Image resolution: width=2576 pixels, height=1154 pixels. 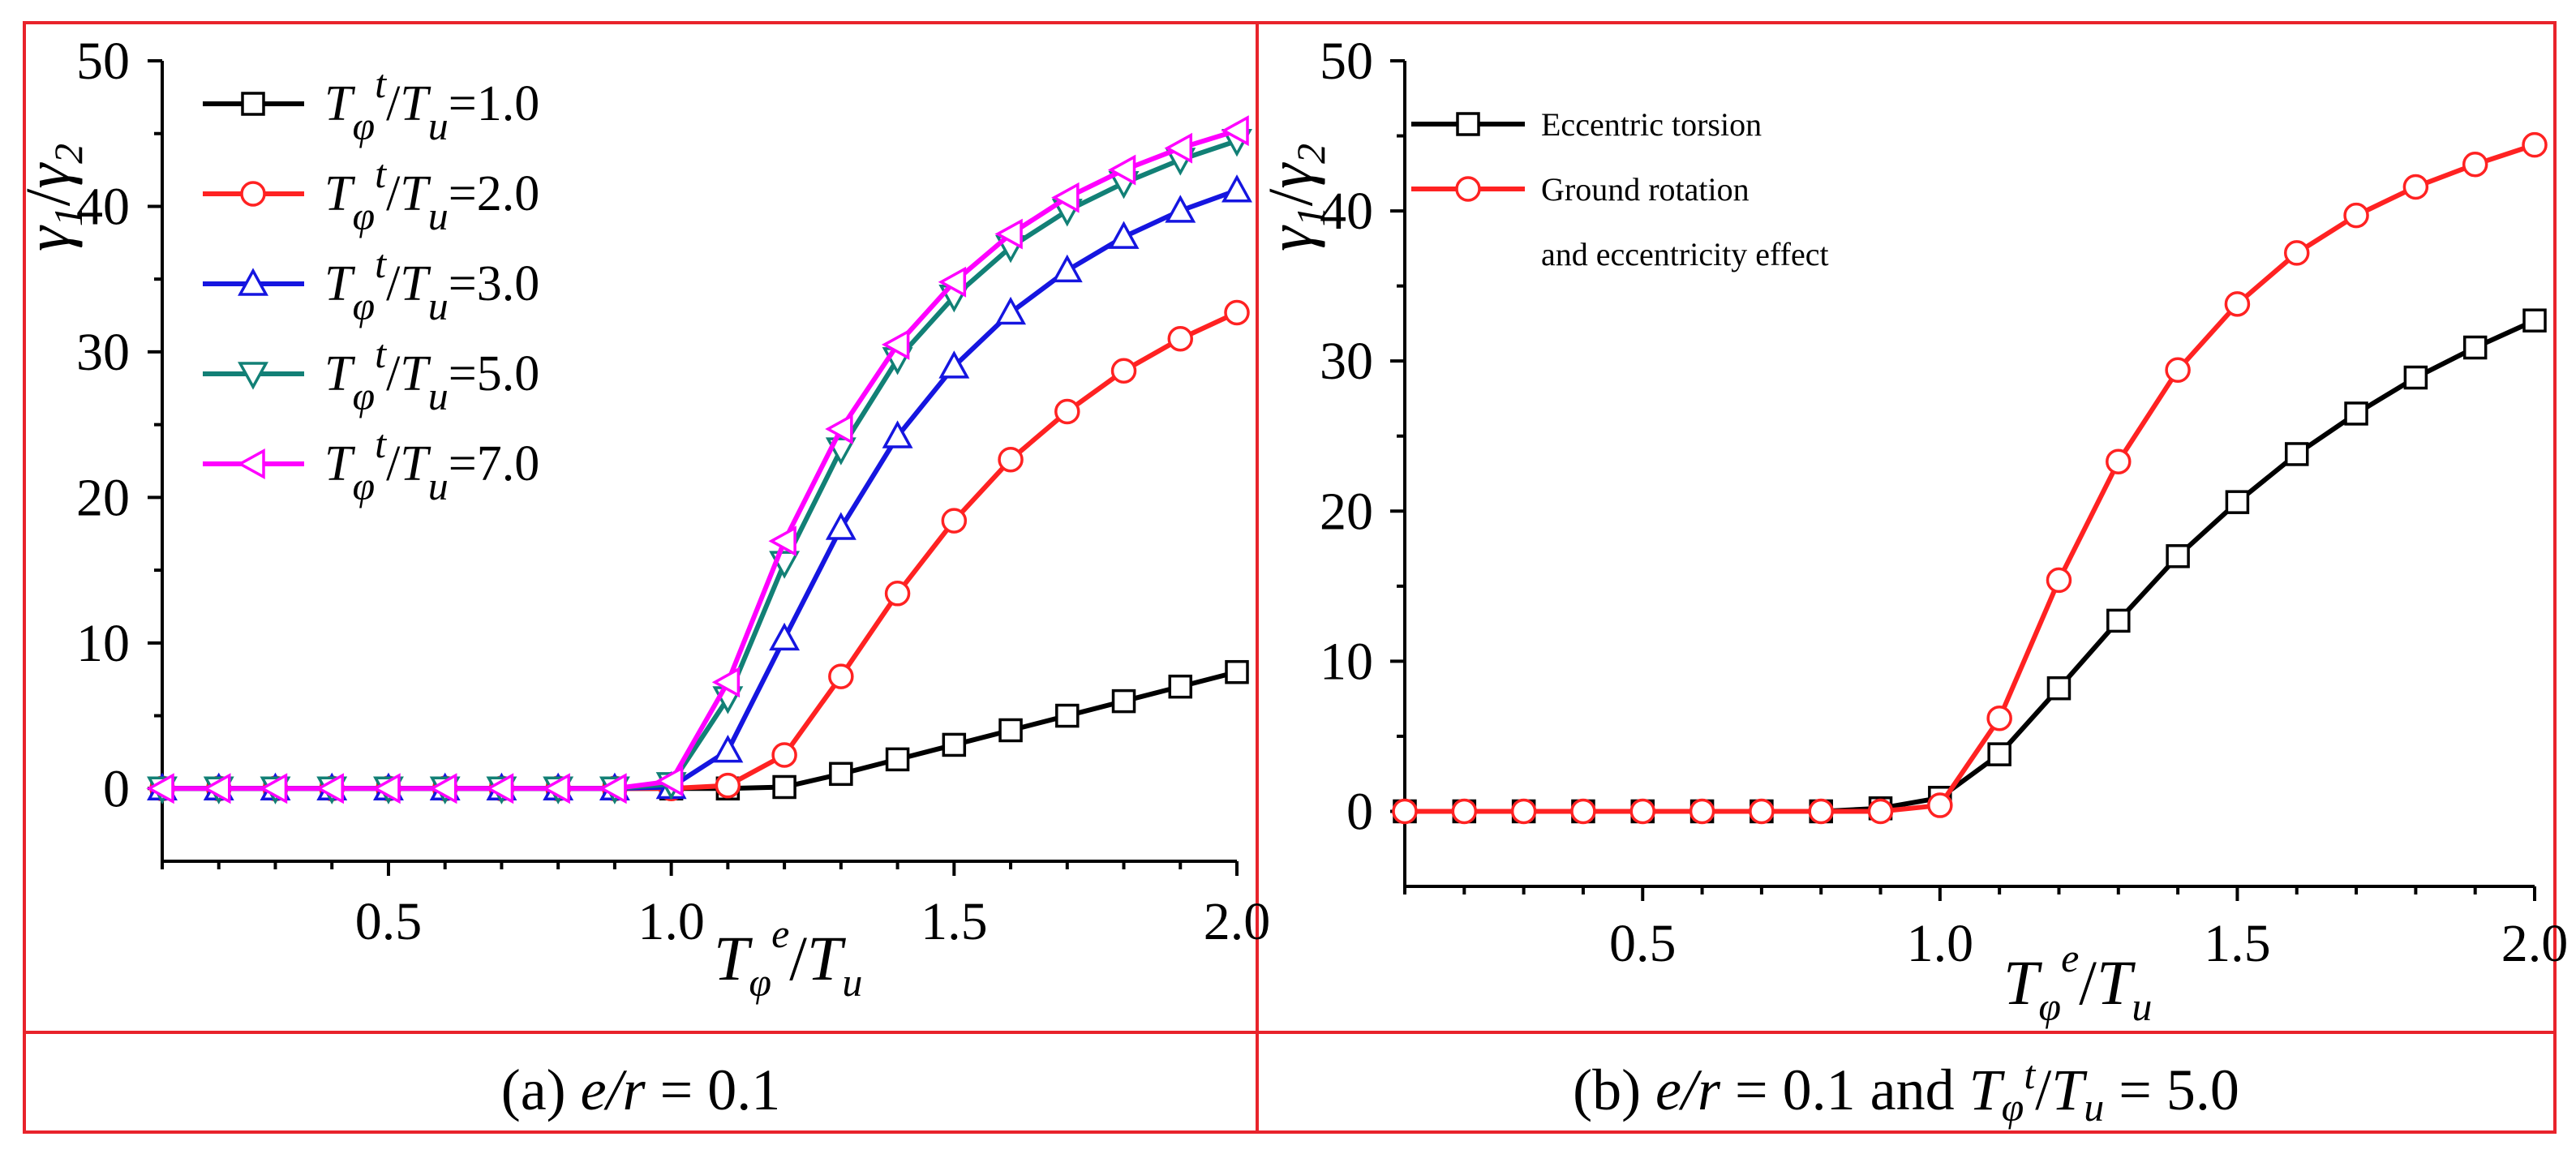 I want to click on legend-item: Eccentric torsion, so click(x=1586, y=124).